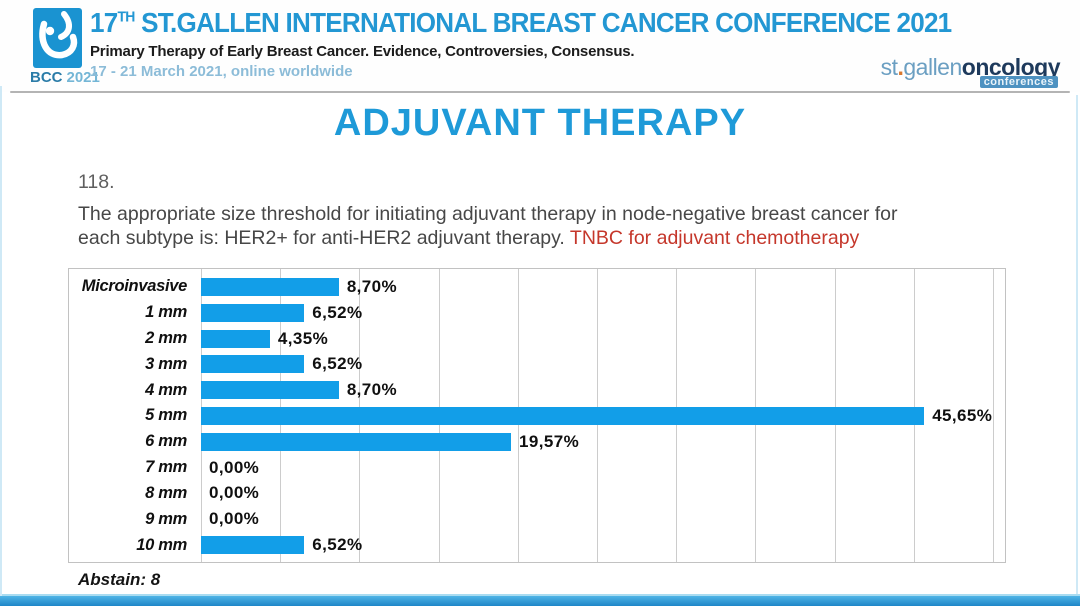 The height and width of the screenshot is (606, 1080). I want to click on stgallen-oncology-logo: st.gallenoncology conferences, so click(970, 71).